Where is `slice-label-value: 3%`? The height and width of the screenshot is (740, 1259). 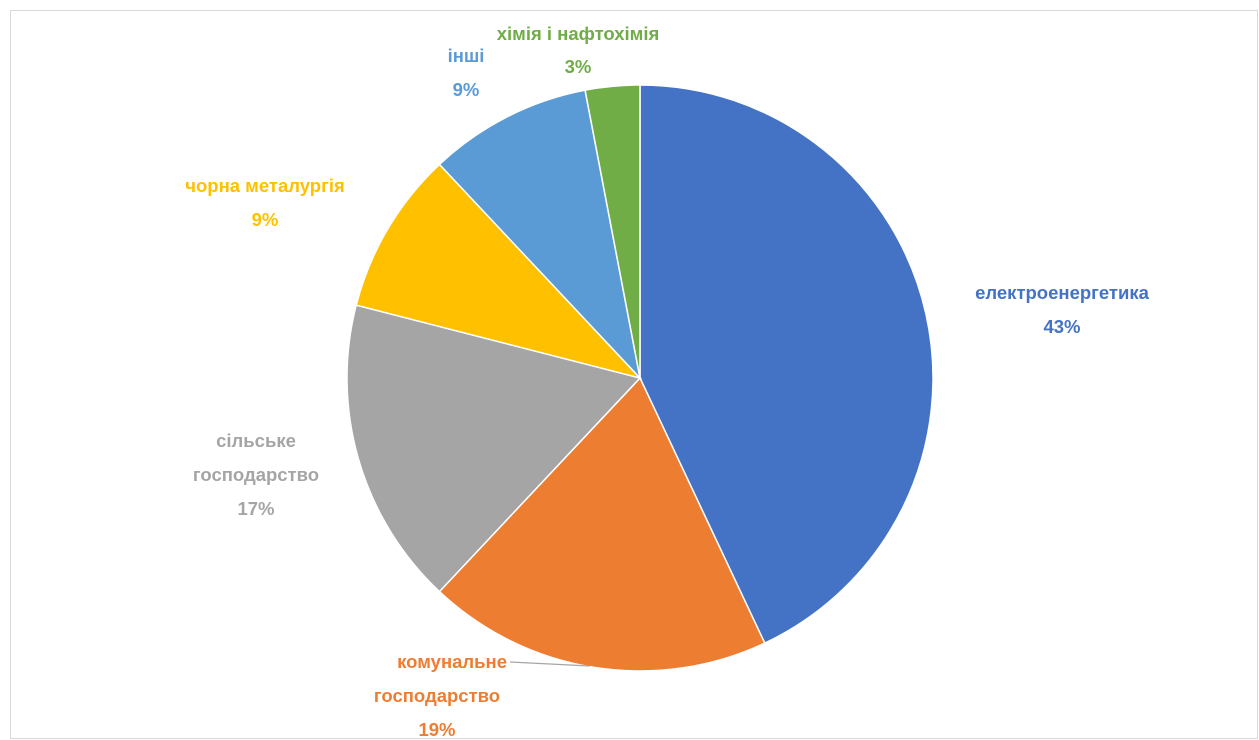 slice-label-value: 3% is located at coordinates (578, 66).